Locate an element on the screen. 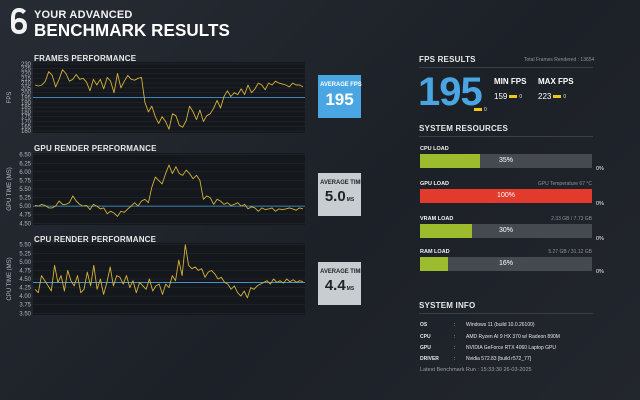  gpu-tick-label: 6.50 is located at coordinates (25, 156).